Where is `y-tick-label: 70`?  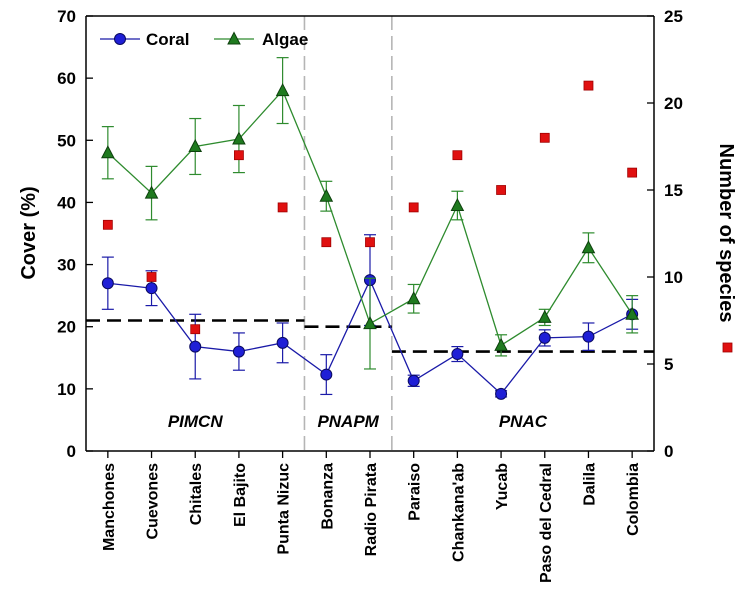 y-tick-label: 70 is located at coordinates (66, 16).